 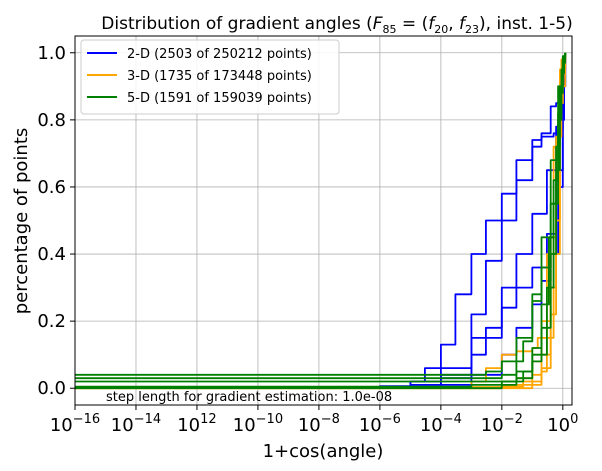 What do you see at coordinates (502, 424) in the screenshot?
I see `x-tick-label: 10⁻²` at bounding box center [502, 424].